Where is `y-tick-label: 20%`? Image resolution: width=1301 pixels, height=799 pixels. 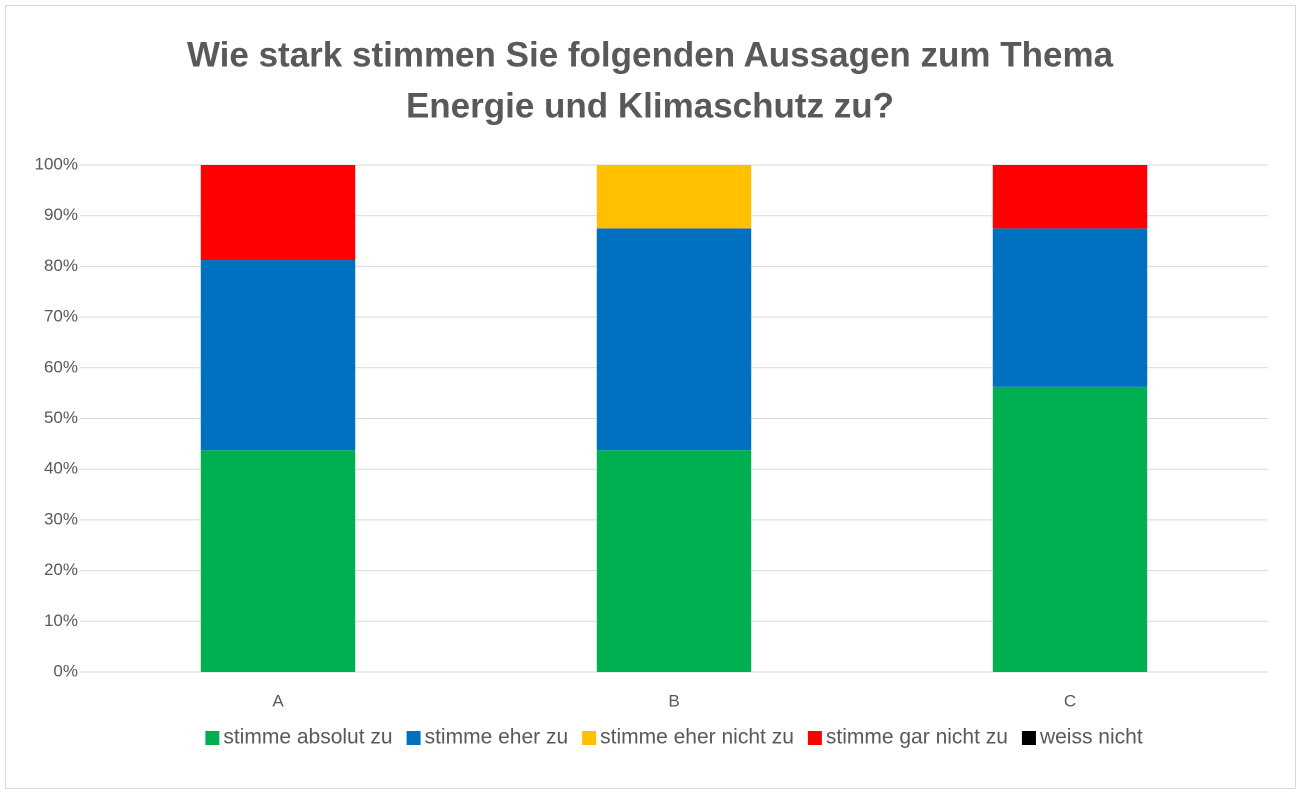
y-tick-label: 20% is located at coordinates (61, 569).